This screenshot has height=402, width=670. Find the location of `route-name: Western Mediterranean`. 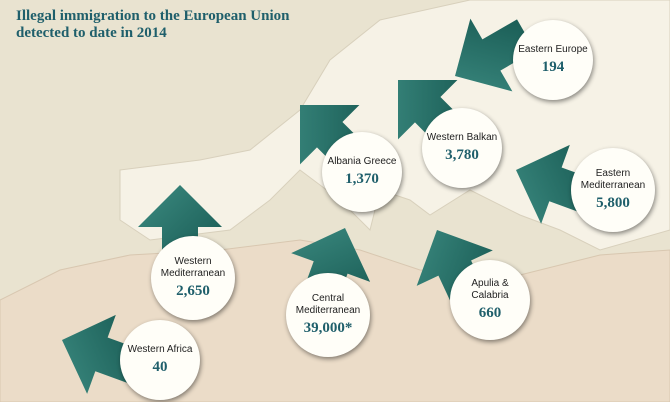

route-name: Western Mediterranean is located at coordinates (193, 267).